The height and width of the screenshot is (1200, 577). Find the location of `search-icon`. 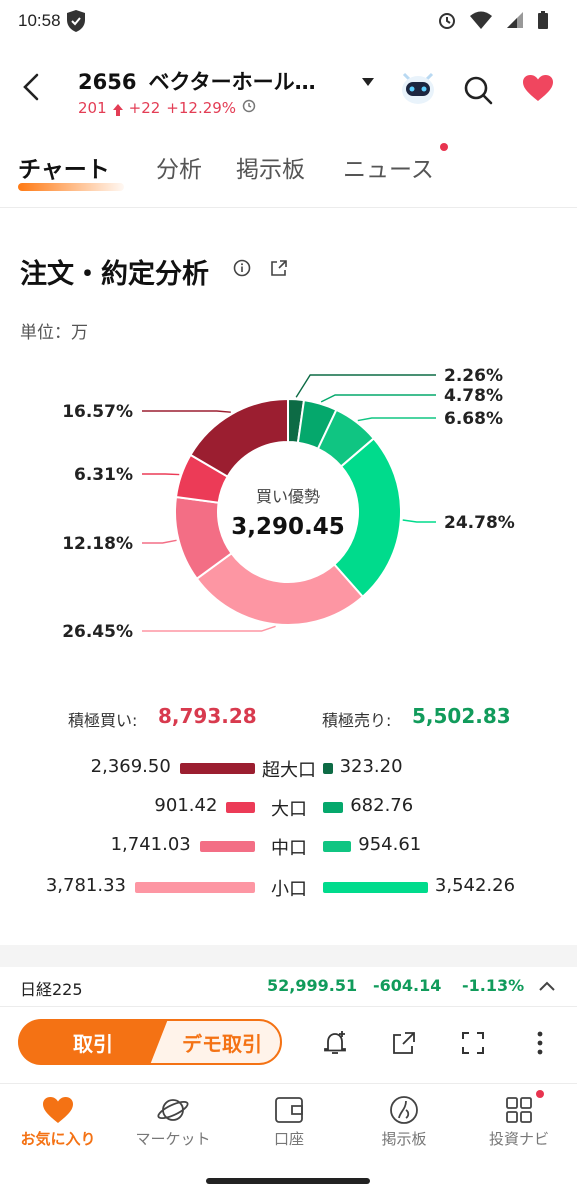

search-icon is located at coordinates (478, 92).